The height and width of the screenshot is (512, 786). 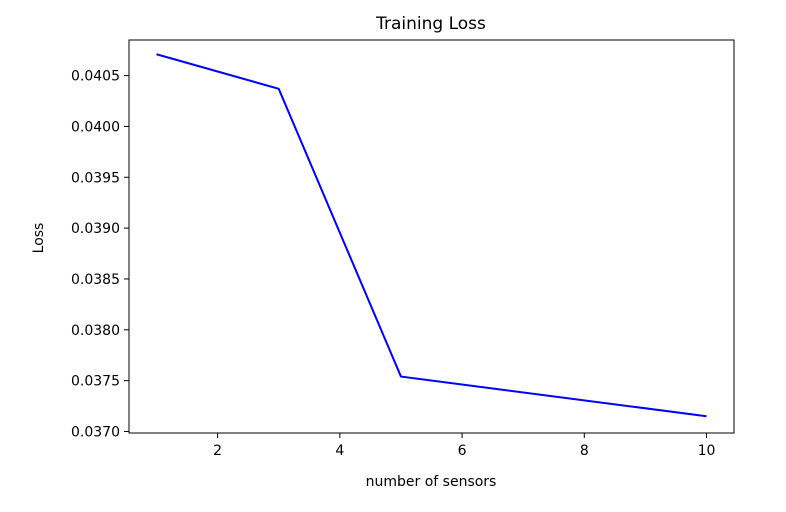 I want to click on chart-title: Training Loss, so click(x=430, y=24).